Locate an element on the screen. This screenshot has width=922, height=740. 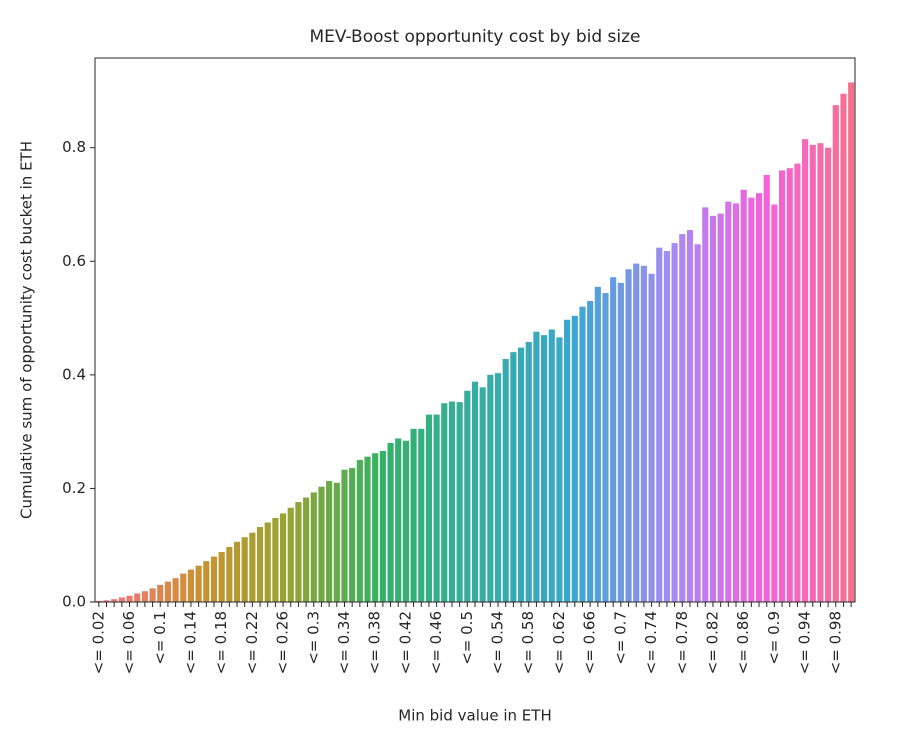
x-tick-label: <= 0.1 is located at coordinates (160, 638).